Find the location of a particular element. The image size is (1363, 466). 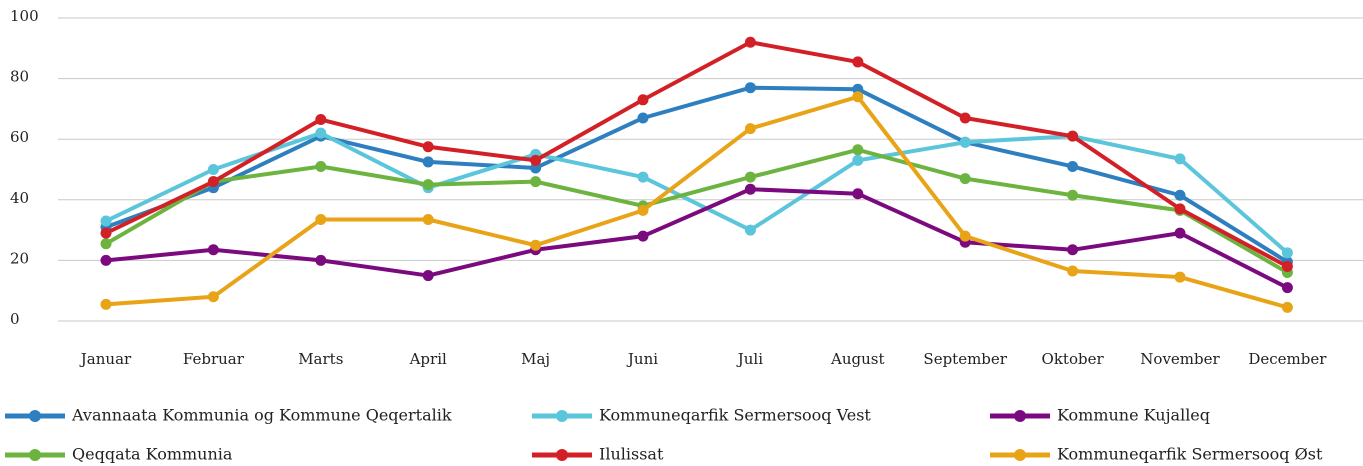

x-tick-label: Juni is located at coordinates (642, 359).